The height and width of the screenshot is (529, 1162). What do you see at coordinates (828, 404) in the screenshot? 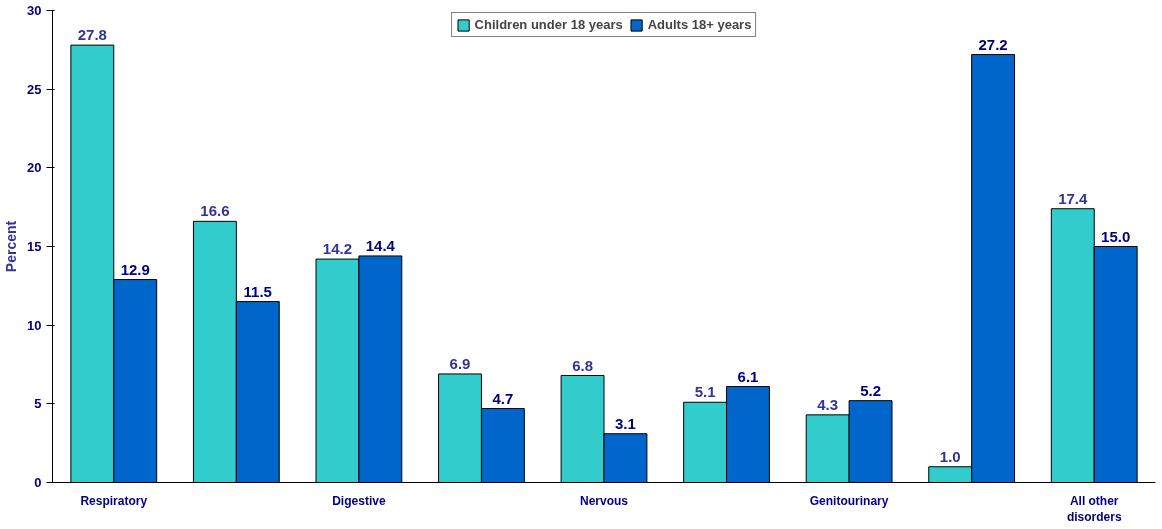
I see `data-label: 4.3` at bounding box center [828, 404].